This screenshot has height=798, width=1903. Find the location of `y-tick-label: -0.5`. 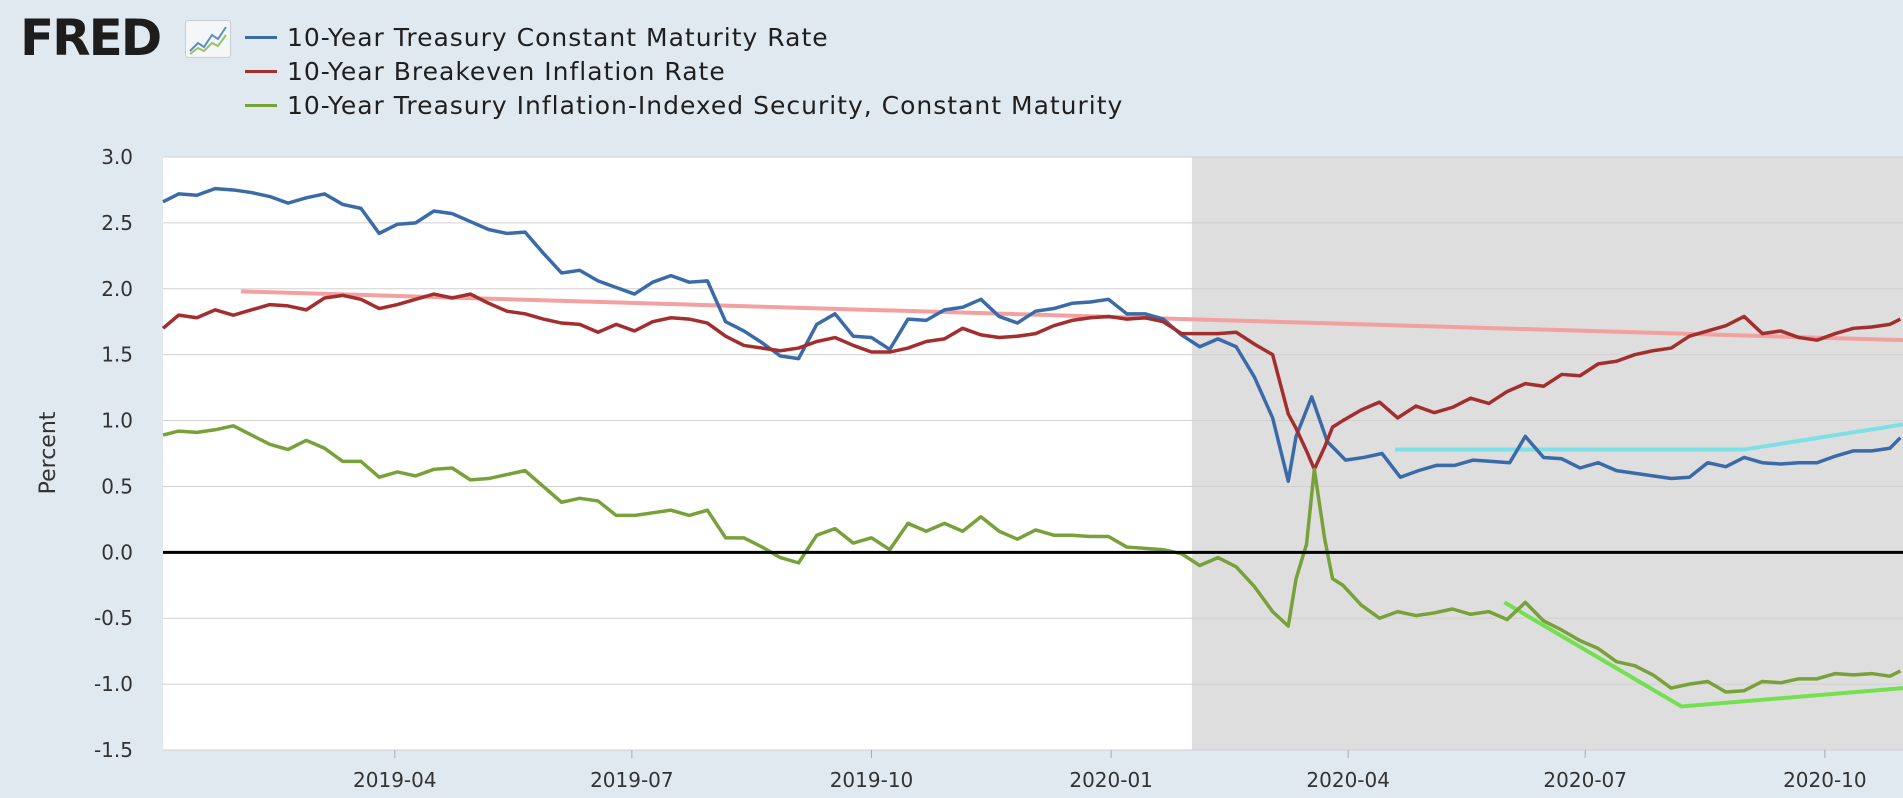

y-tick-label: -0.5 is located at coordinates (113, 618).